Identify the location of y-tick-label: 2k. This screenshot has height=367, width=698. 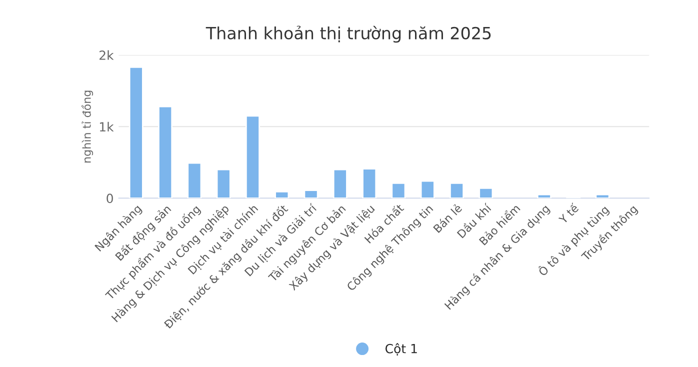
(107, 55).